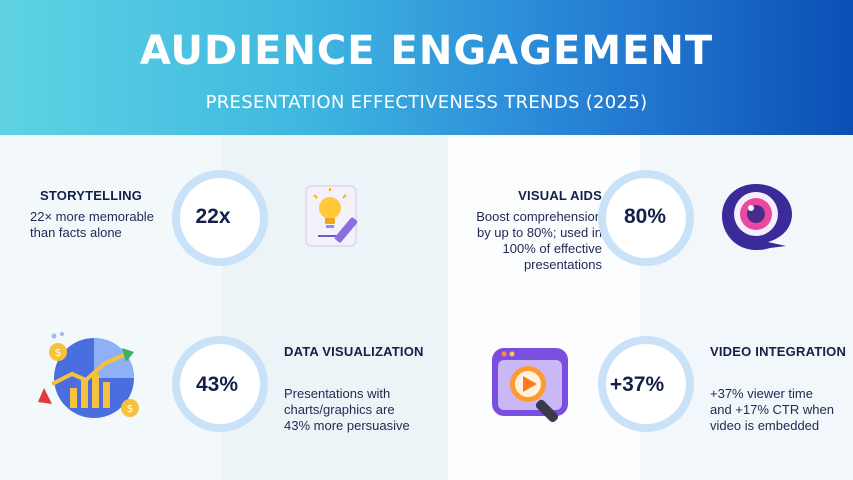  I want to click on card-heading: DATA VISUALIZATION, so click(354, 351).